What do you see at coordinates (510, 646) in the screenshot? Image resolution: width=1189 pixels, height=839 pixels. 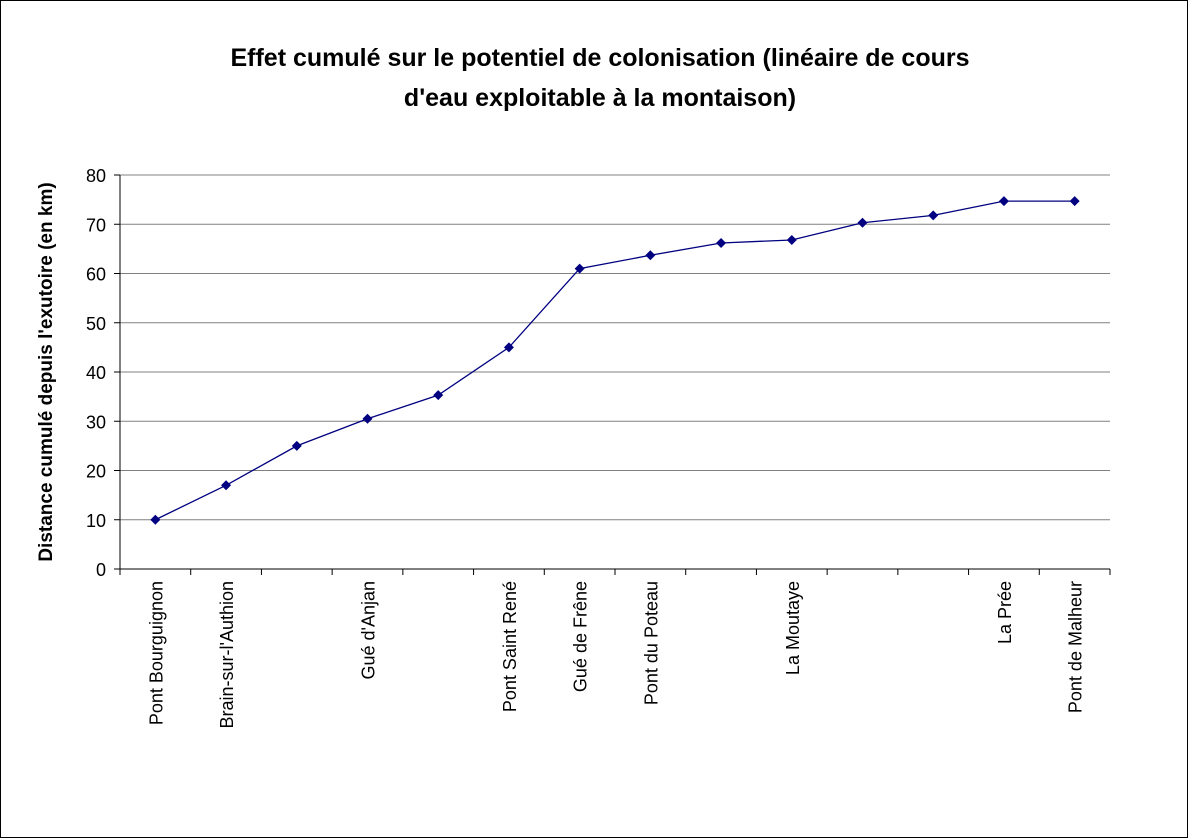 I see `x-tick-label: Pont Saint René` at bounding box center [510, 646].